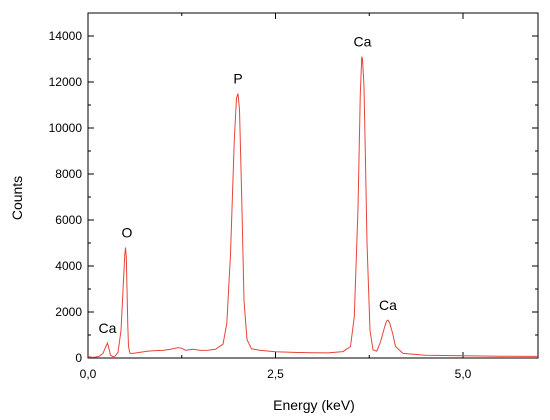 The width and height of the screenshot is (550, 420). I want to click on y-tick-label: 2000, so click(68, 312).